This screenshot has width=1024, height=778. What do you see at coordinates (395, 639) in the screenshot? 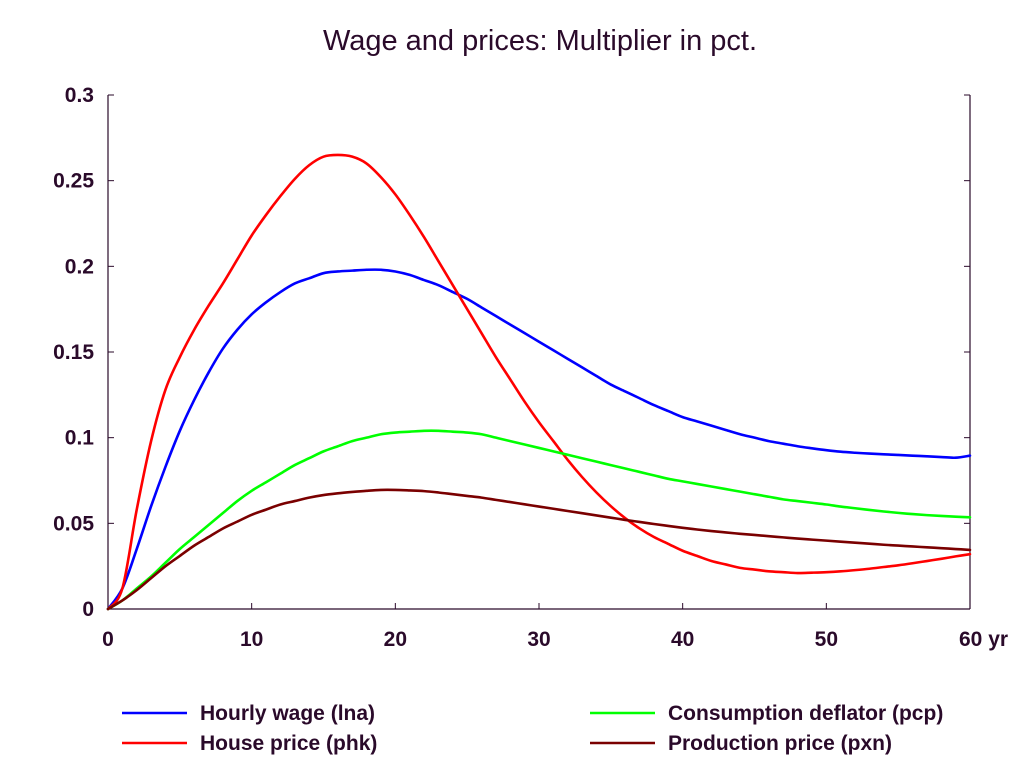
I see `x-tick-label: 20` at bounding box center [395, 639].